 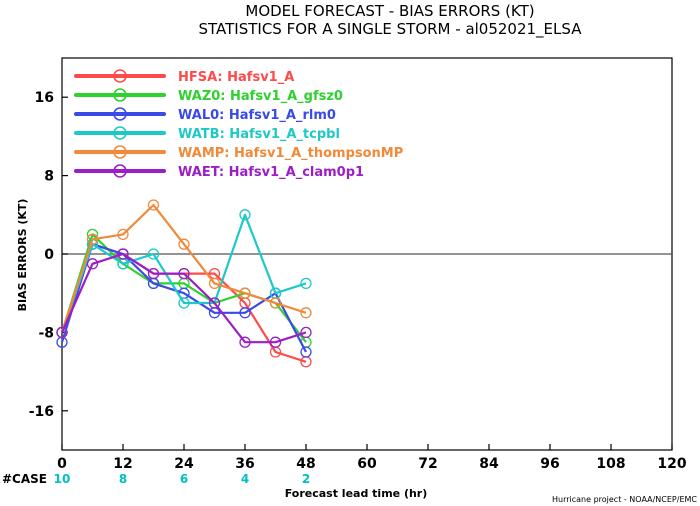 What do you see at coordinates (44, 98) in the screenshot?
I see `y-tick-label: 16` at bounding box center [44, 98].